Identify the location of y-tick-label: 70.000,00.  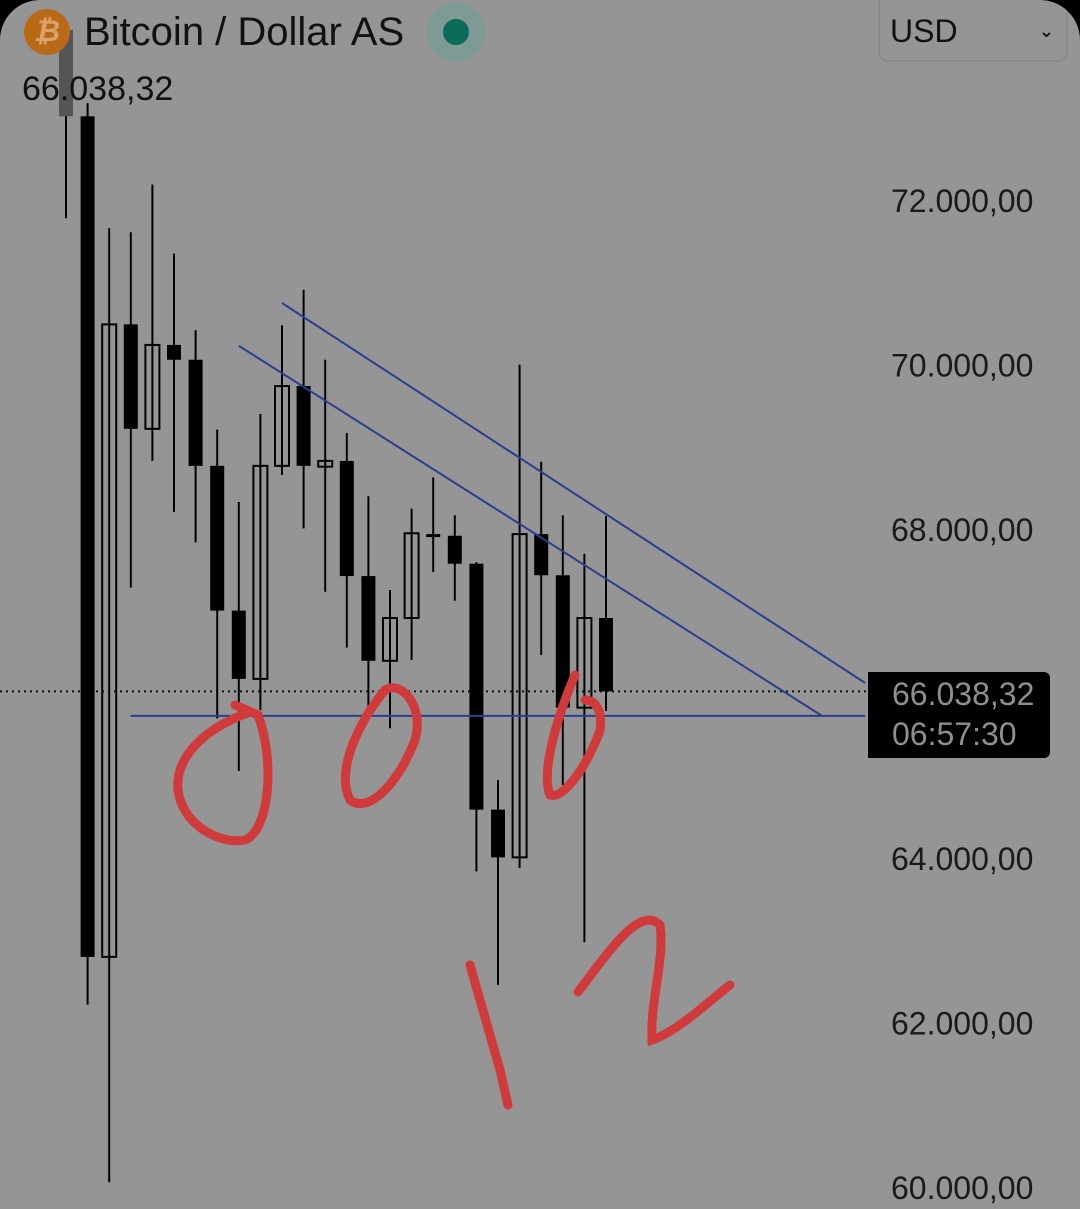
(962, 366).